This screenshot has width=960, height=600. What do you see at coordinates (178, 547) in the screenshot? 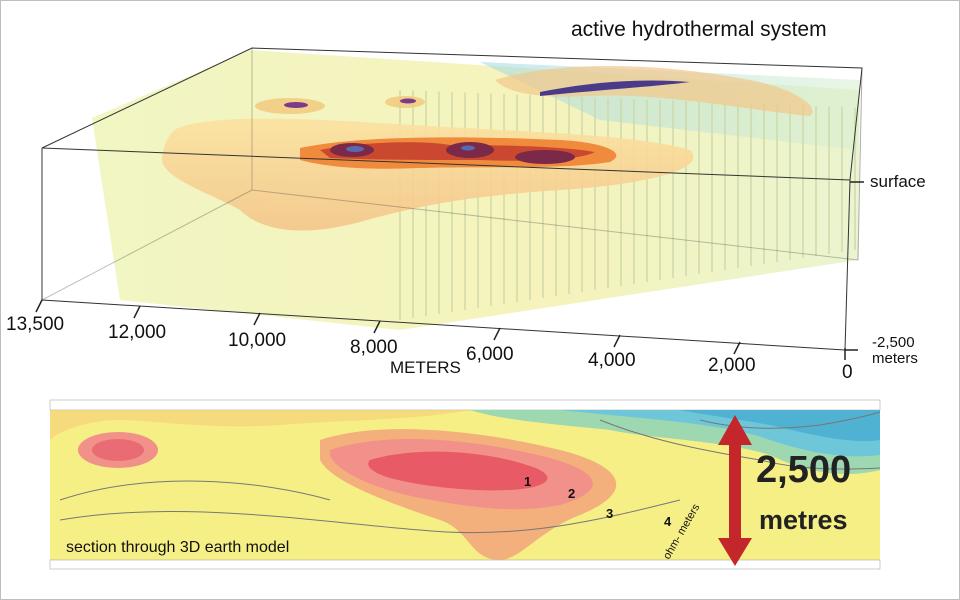
I see `section-label: section through 3D earth model` at bounding box center [178, 547].